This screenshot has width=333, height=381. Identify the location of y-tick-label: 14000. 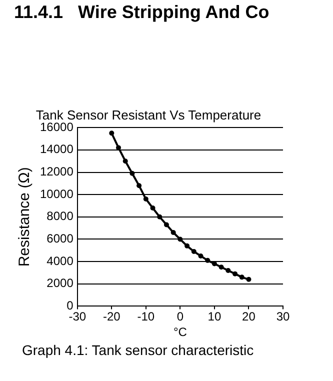
(57, 149).